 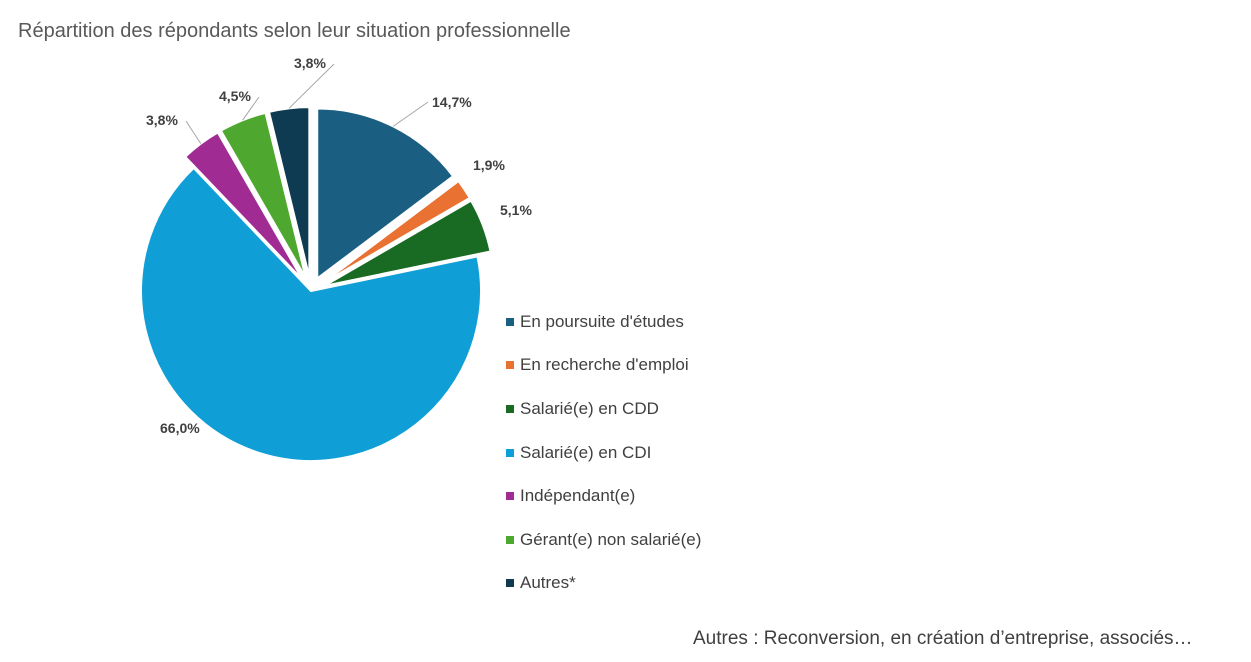 I want to click on leader-line-autres, so click(x=311, y=86).